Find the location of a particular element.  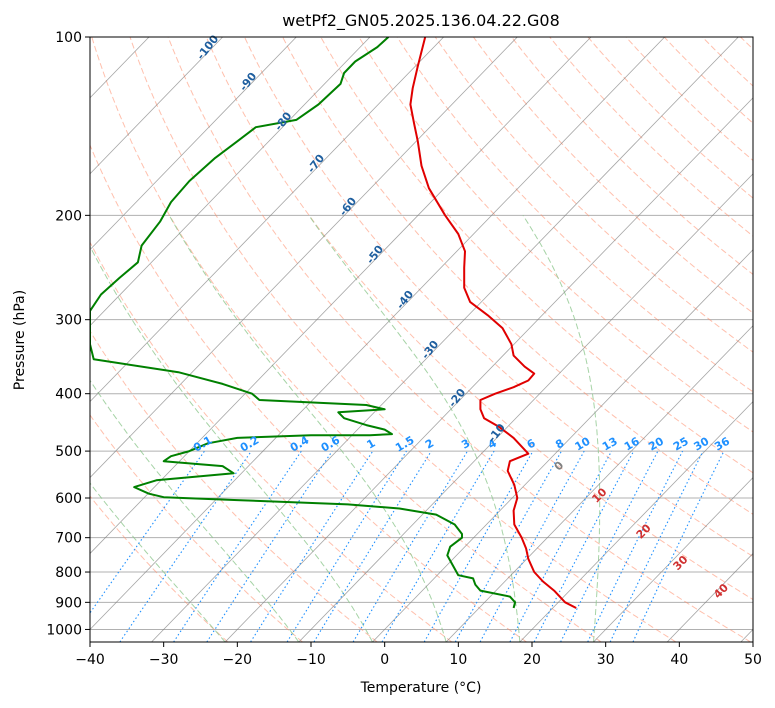

x-tick-label: 30 is located at coordinates (606, 660).